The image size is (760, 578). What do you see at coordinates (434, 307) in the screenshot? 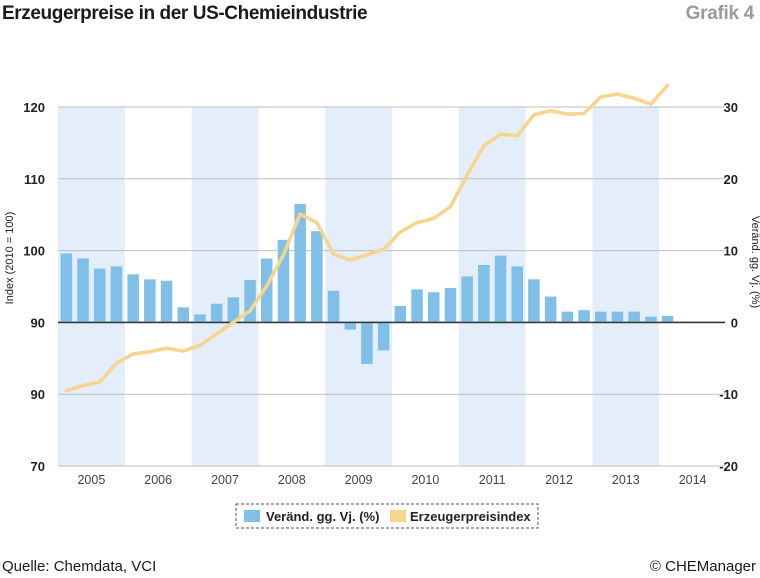
I see `bar-2010Q3` at bounding box center [434, 307].